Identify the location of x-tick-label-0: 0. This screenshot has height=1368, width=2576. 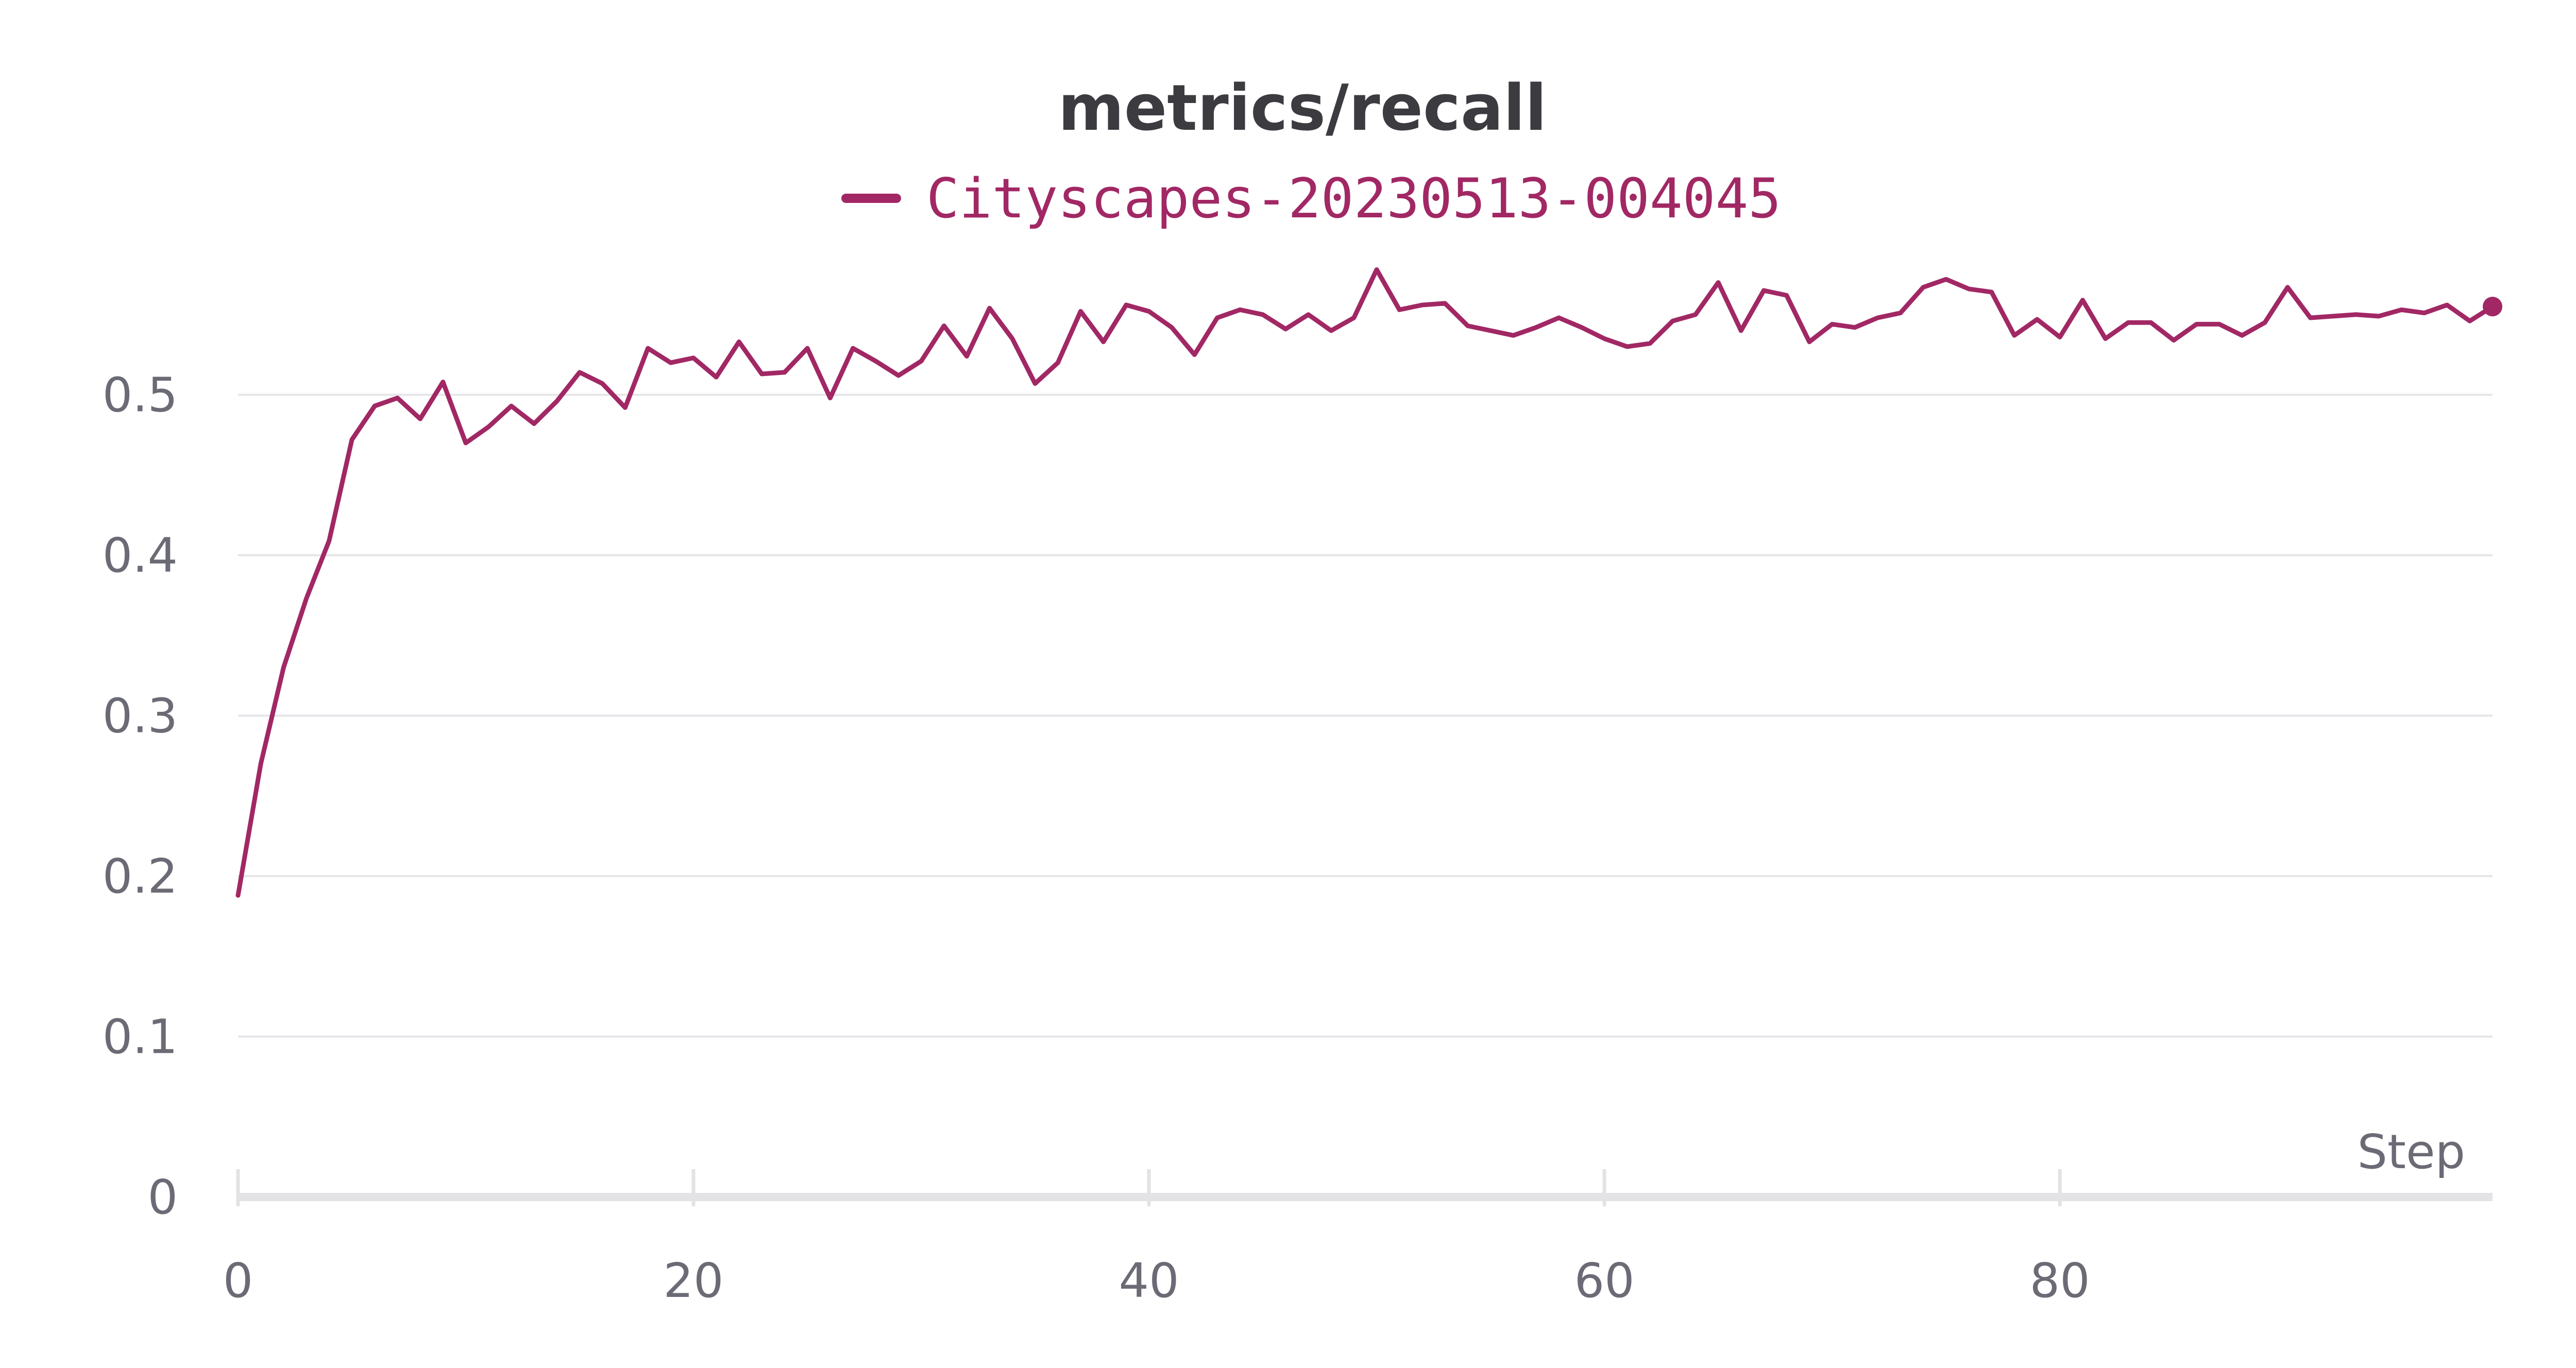
(238, 1280).